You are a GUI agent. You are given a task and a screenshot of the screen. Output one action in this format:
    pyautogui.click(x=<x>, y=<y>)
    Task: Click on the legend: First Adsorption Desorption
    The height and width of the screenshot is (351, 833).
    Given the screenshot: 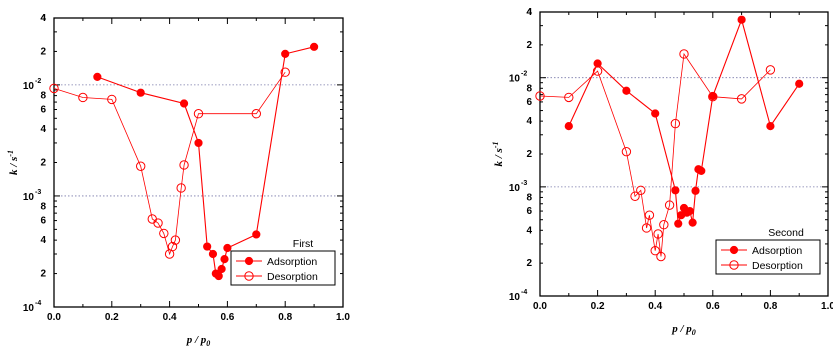 What is the action you would take?
    pyautogui.click(x=283, y=262)
    